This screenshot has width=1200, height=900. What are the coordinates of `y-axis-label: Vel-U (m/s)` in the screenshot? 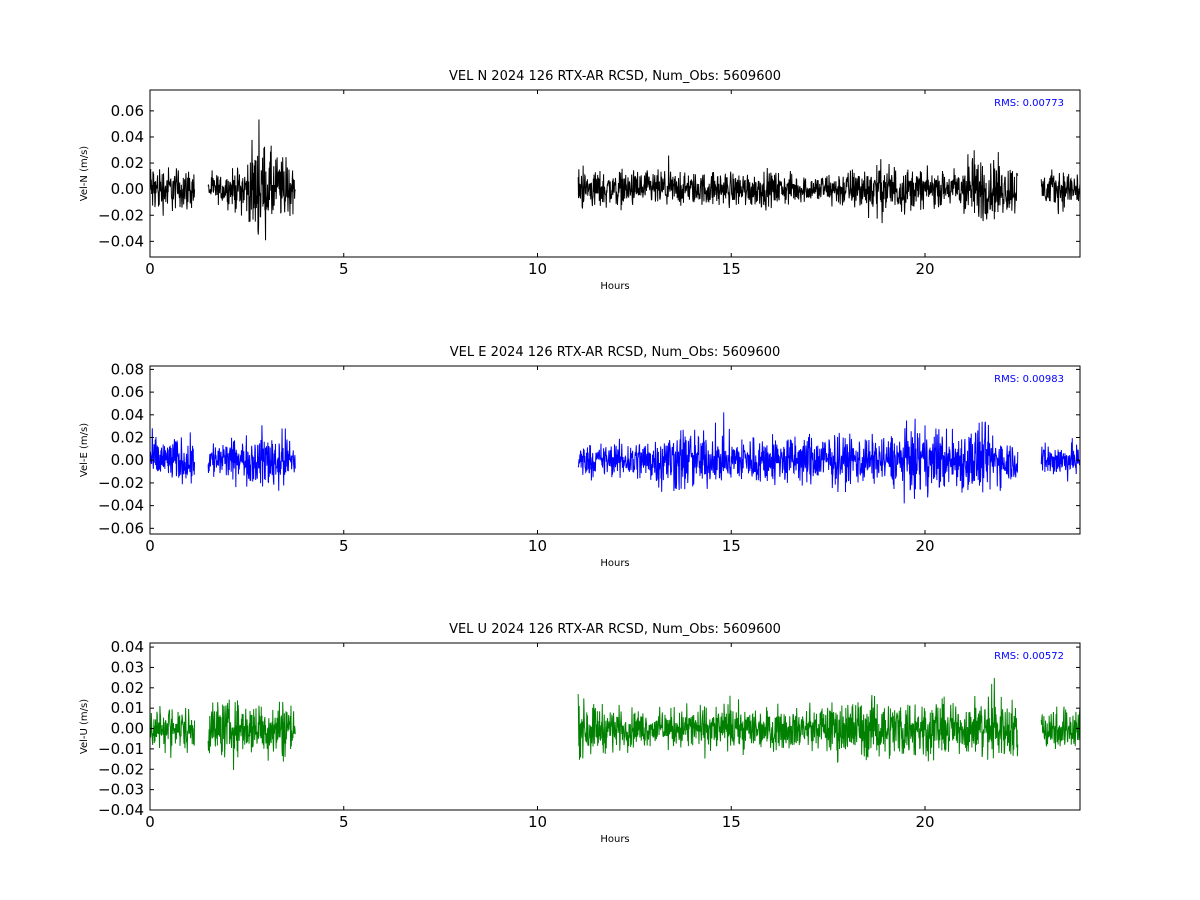 It's located at (84, 726).